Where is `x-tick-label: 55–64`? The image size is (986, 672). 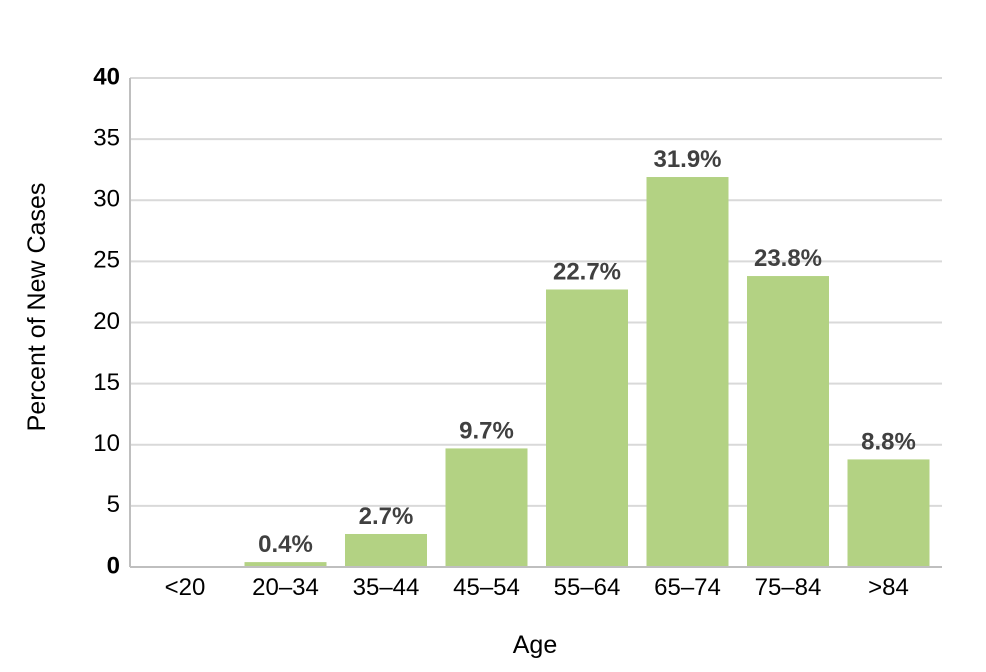
x-tick-label: 55–64 is located at coordinates (587, 587).